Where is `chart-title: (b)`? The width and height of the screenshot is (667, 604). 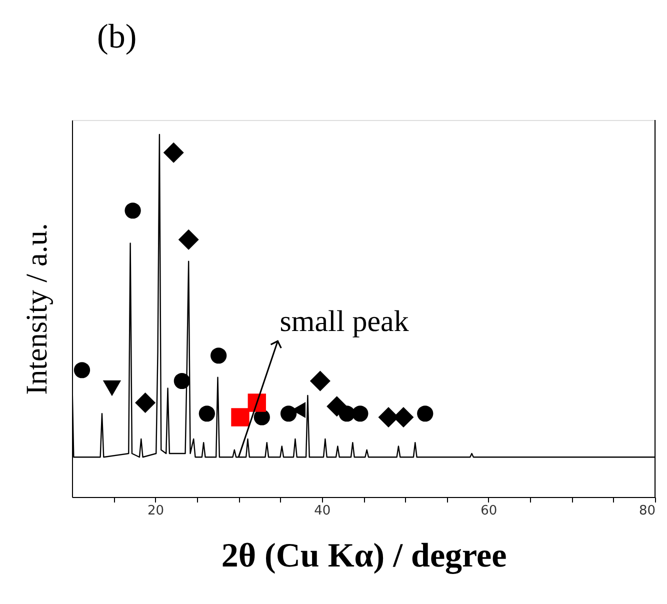 chart-title: (b) is located at coordinates (117, 37).